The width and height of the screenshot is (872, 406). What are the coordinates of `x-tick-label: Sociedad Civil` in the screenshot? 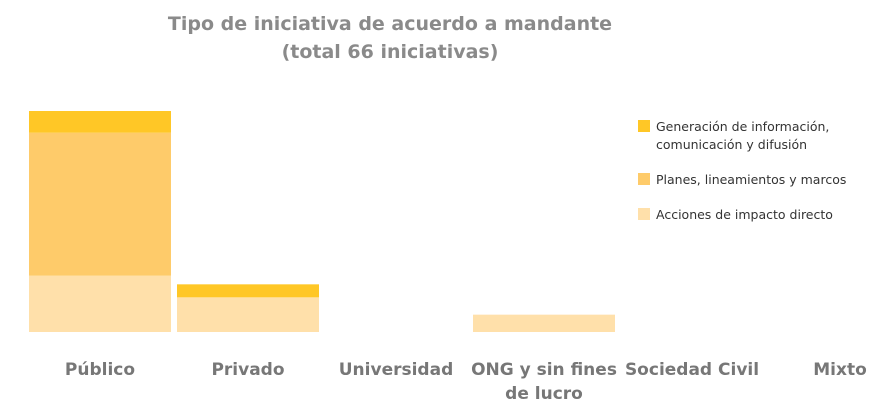 It's located at (692, 370).